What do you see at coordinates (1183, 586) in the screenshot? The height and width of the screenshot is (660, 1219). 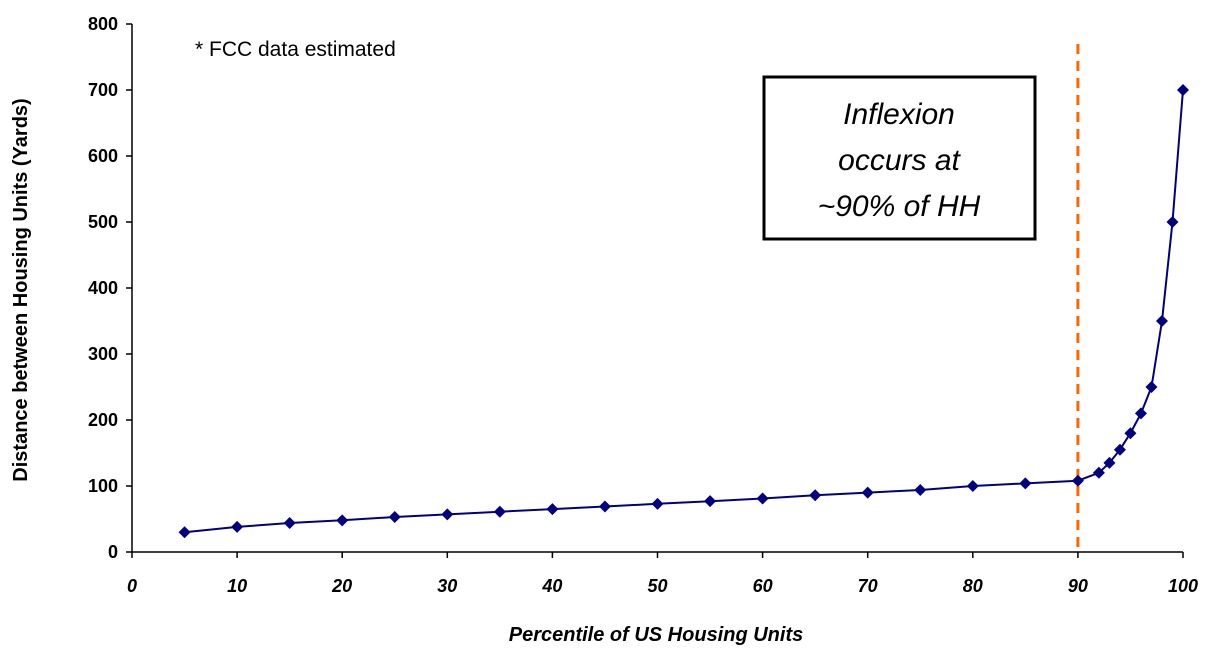 I see `x-tick-label: 100` at bounding box center [1183, 586].